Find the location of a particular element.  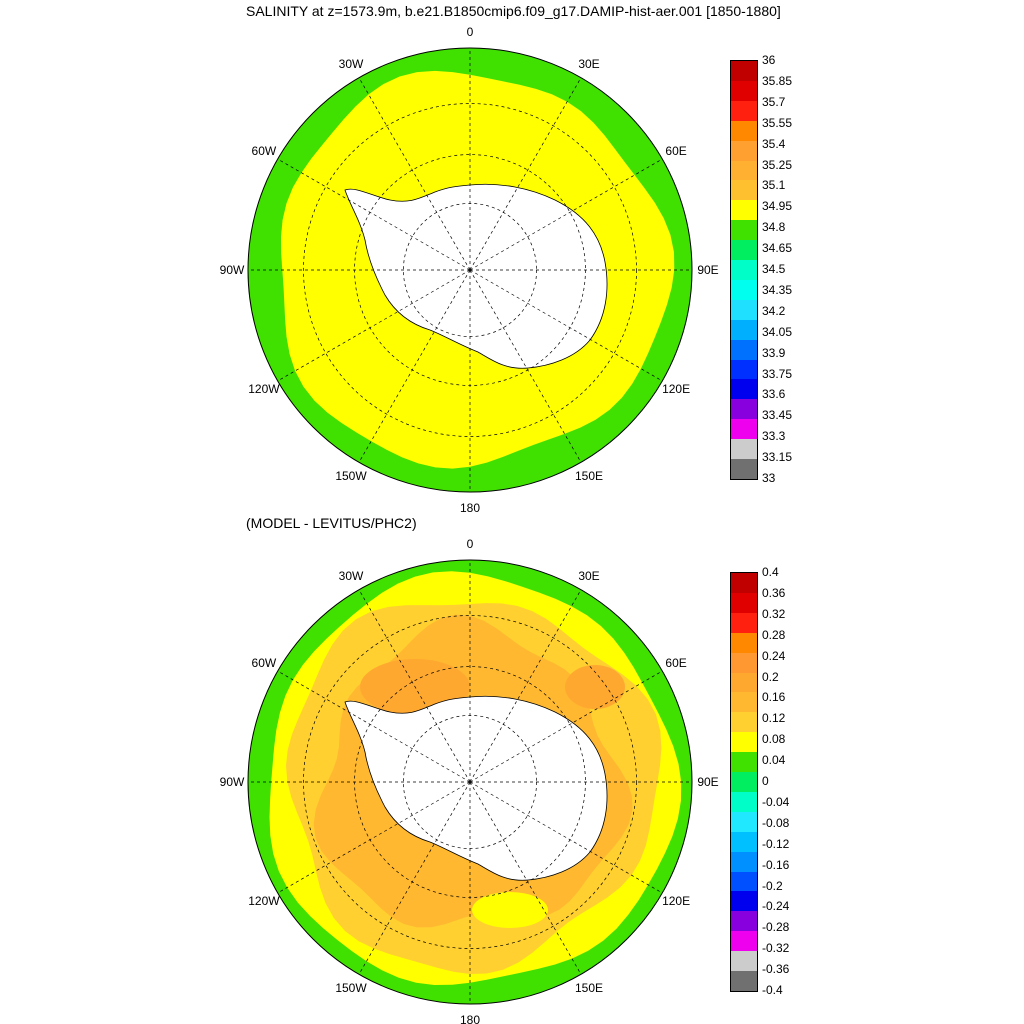

top-colorbar-label: 34.2 is located at coordinates (774, 310).